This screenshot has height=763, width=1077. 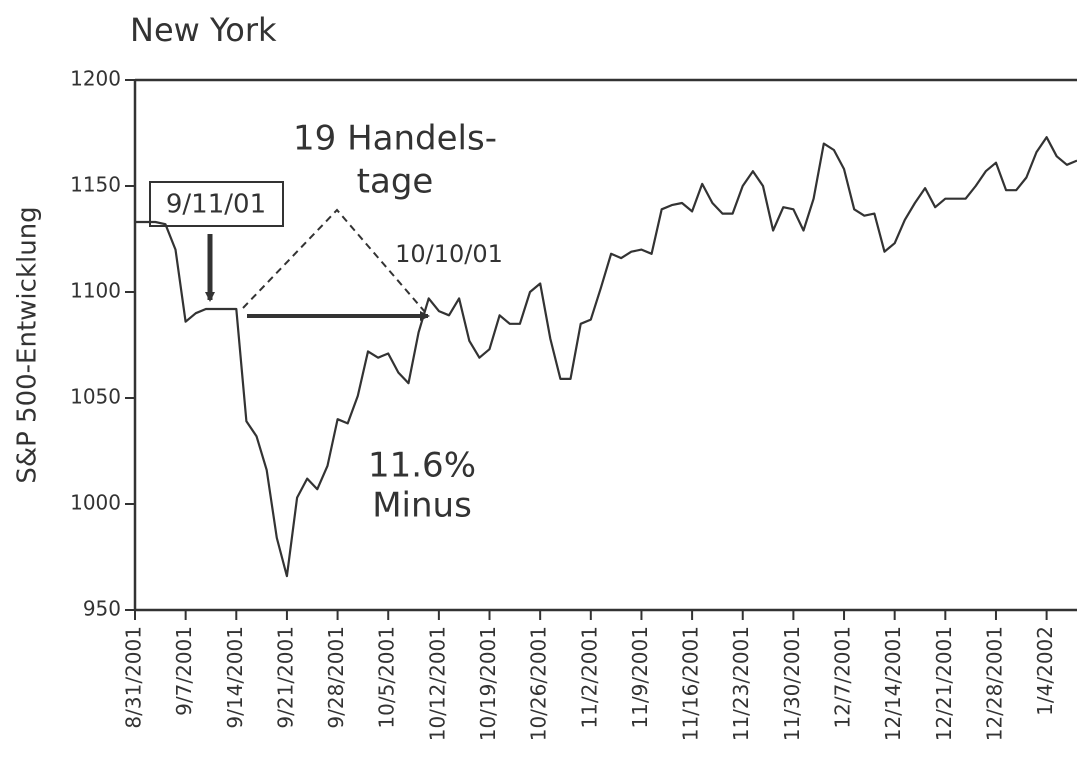 I want to click on x-tick-label: 1/4/2002, so click(x=1045, y=671).